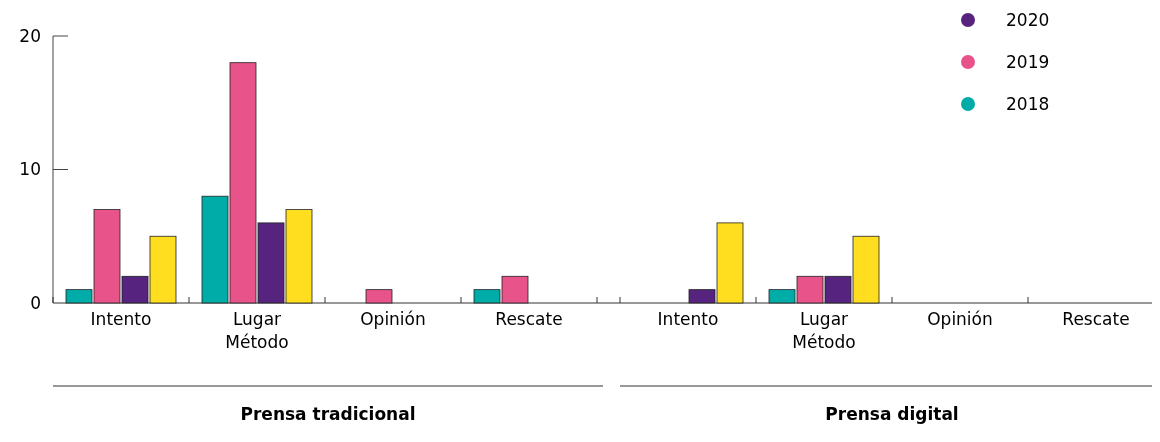 This screenshot has height=442, width=1160. I want to click on y-tick-label: 10, so click(30, 169).